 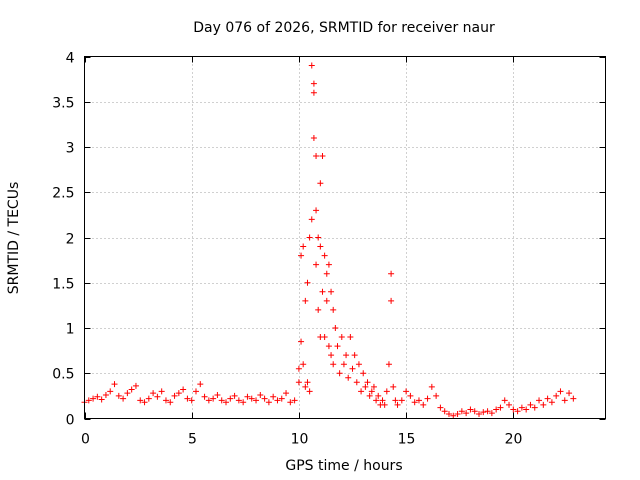 I want to click on x-axis-label: GPS time / hours, so click(x=343, y=466).